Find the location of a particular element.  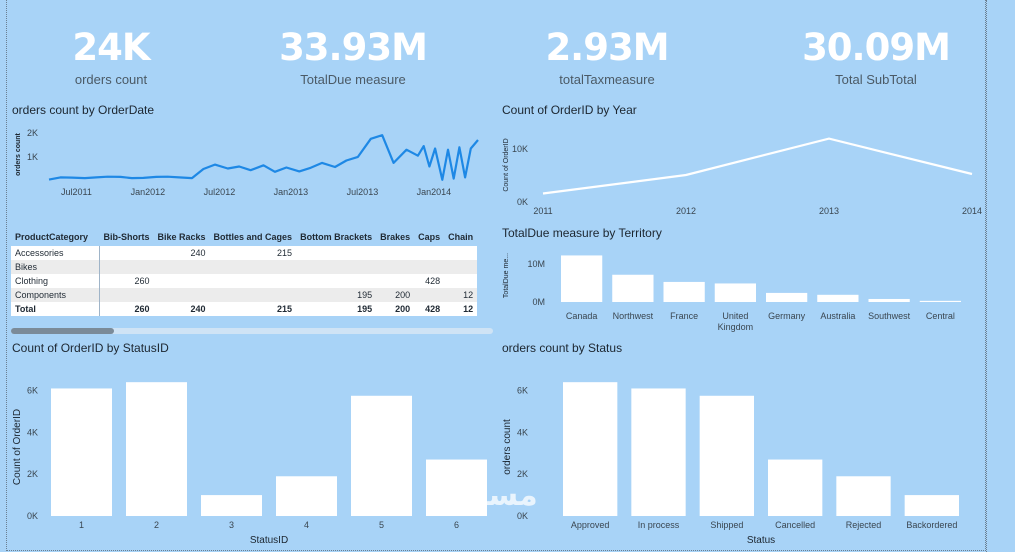

y-tick-label: 10M is located at coordinates (536, 264).